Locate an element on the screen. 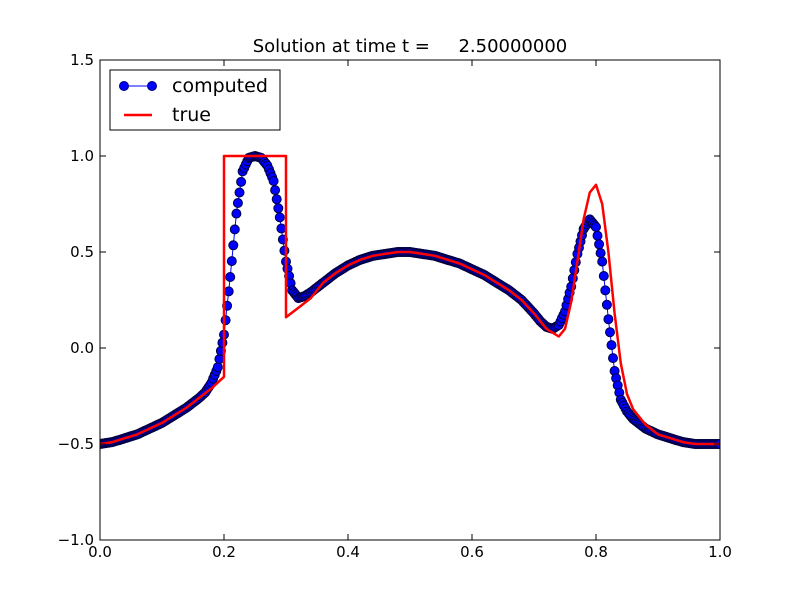 The width and height of the screenshot is (800, 600). y-tick-label: −1.0 is located at coordinates (76, 540).